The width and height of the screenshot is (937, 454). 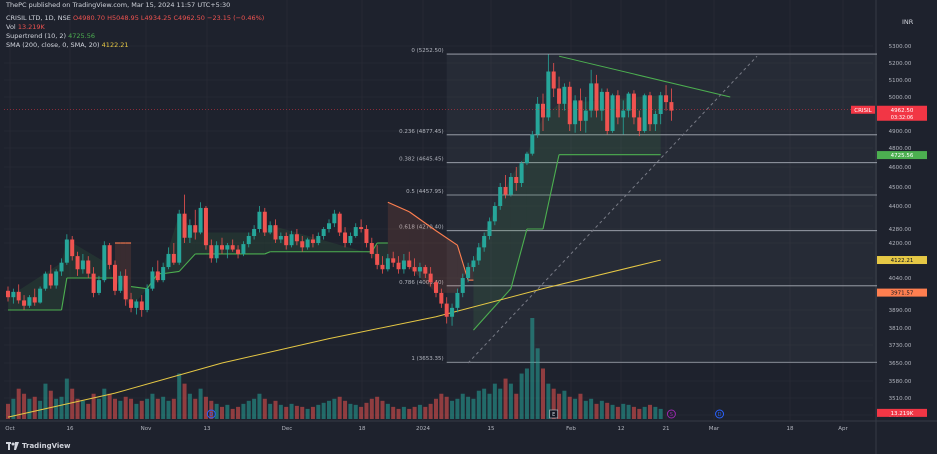 What do you see at coordinates (900, 64) in the screenshot?
I see `price-tick-label: 5200.00` at bounding box center [900, 64].